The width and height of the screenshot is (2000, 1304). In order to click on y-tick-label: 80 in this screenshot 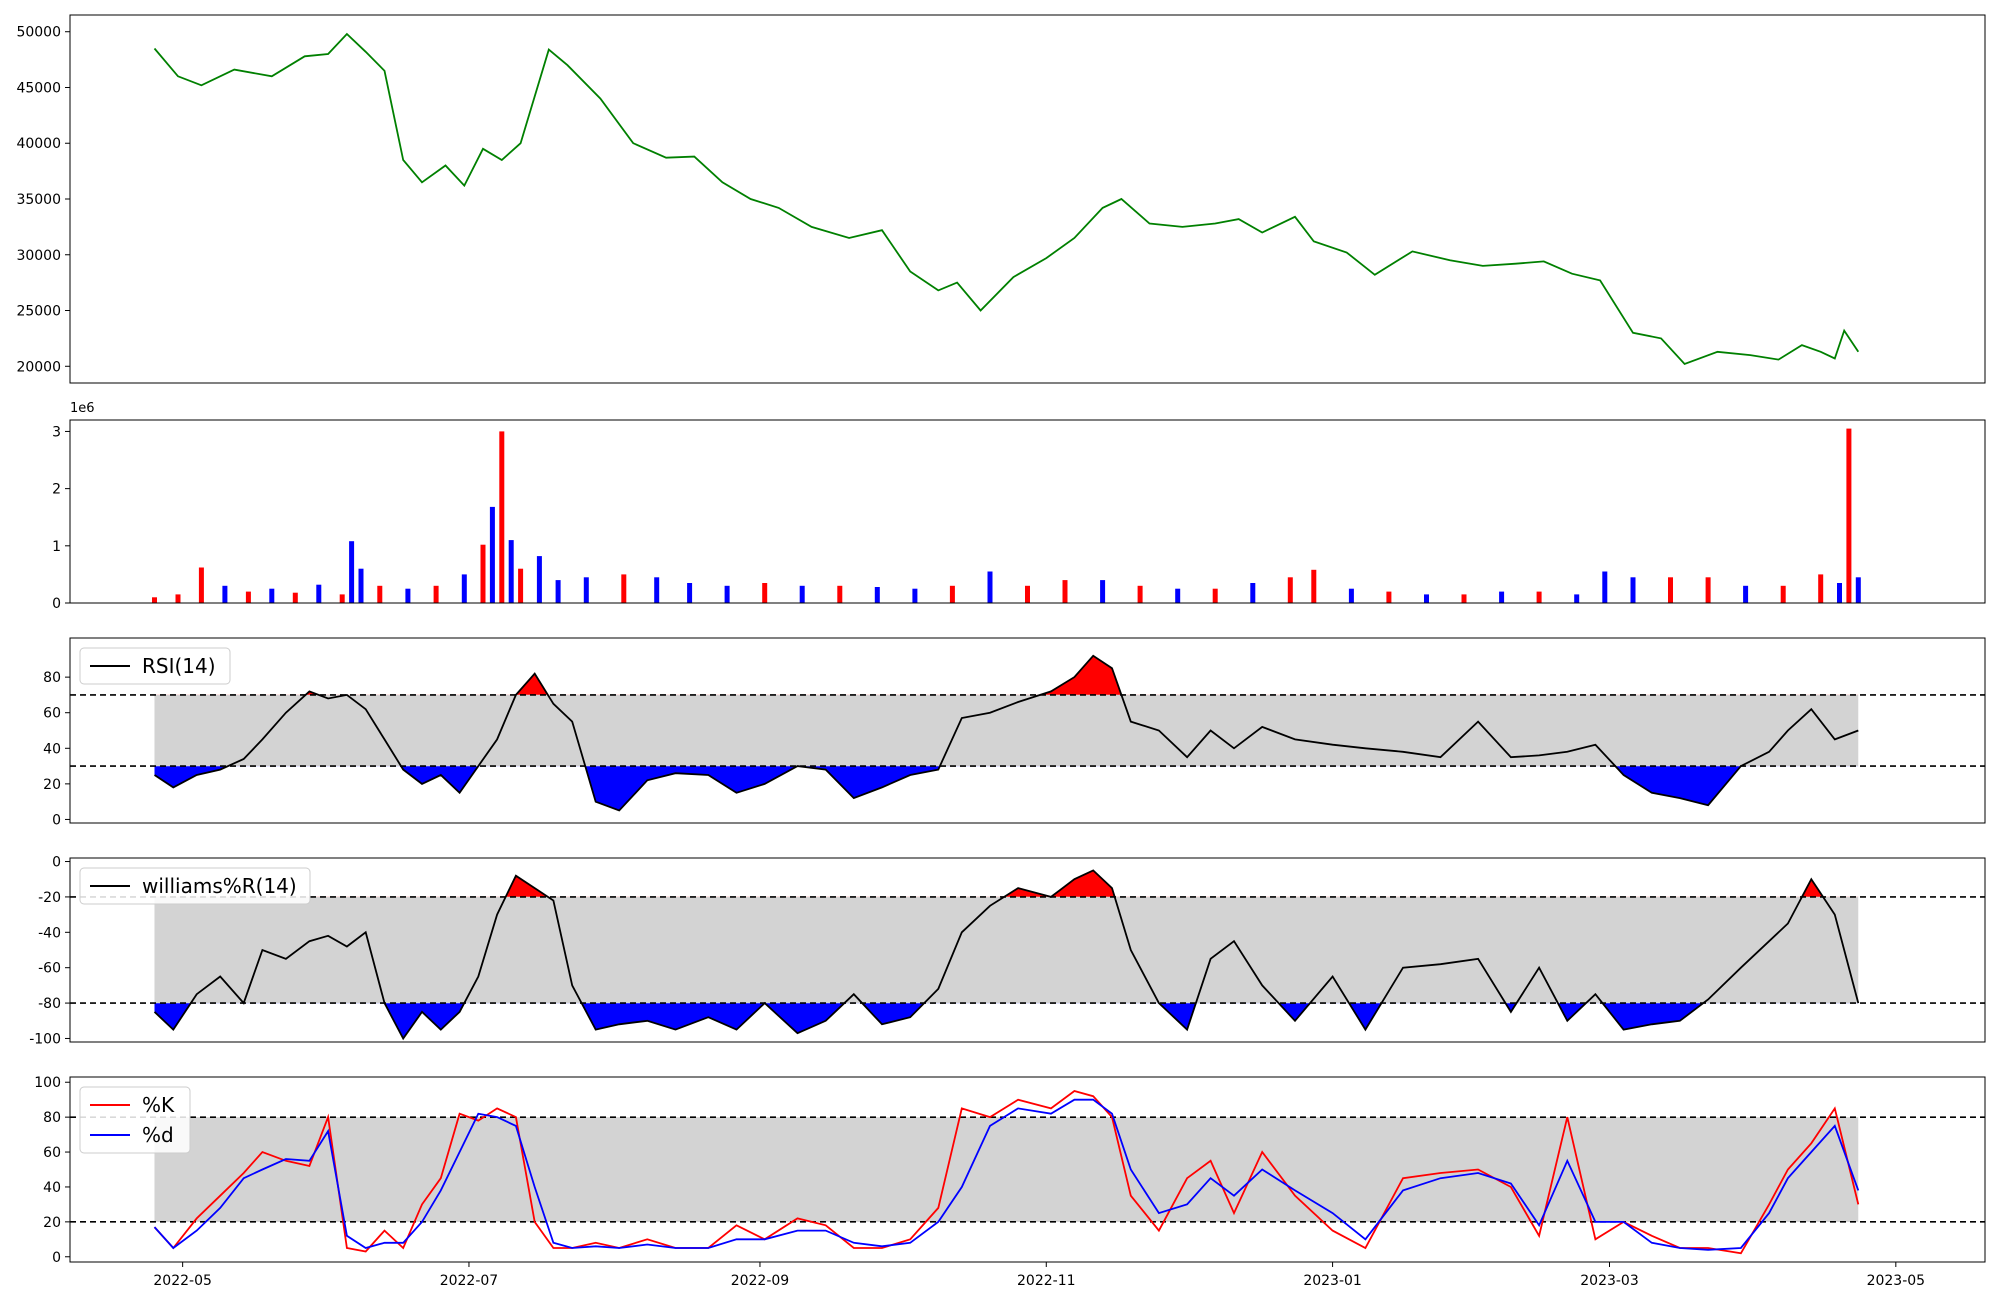, I will do `click(52, 1118)`.